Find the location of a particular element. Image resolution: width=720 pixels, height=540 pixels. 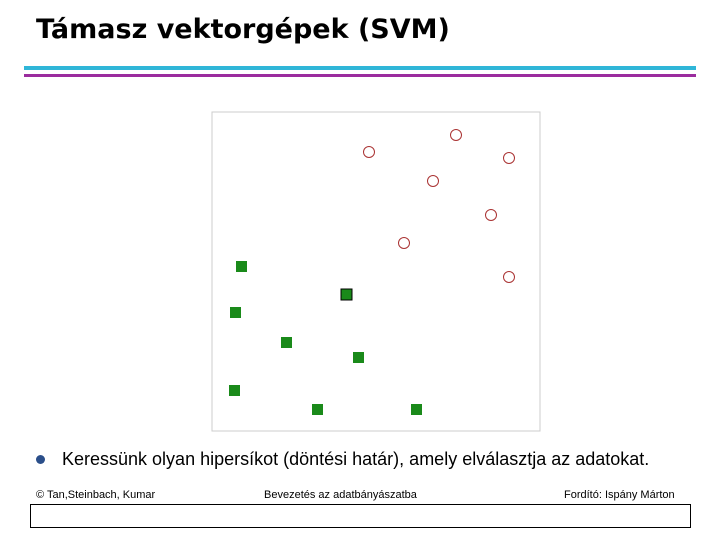

rule-cyan is located at coordinates (360, 68).